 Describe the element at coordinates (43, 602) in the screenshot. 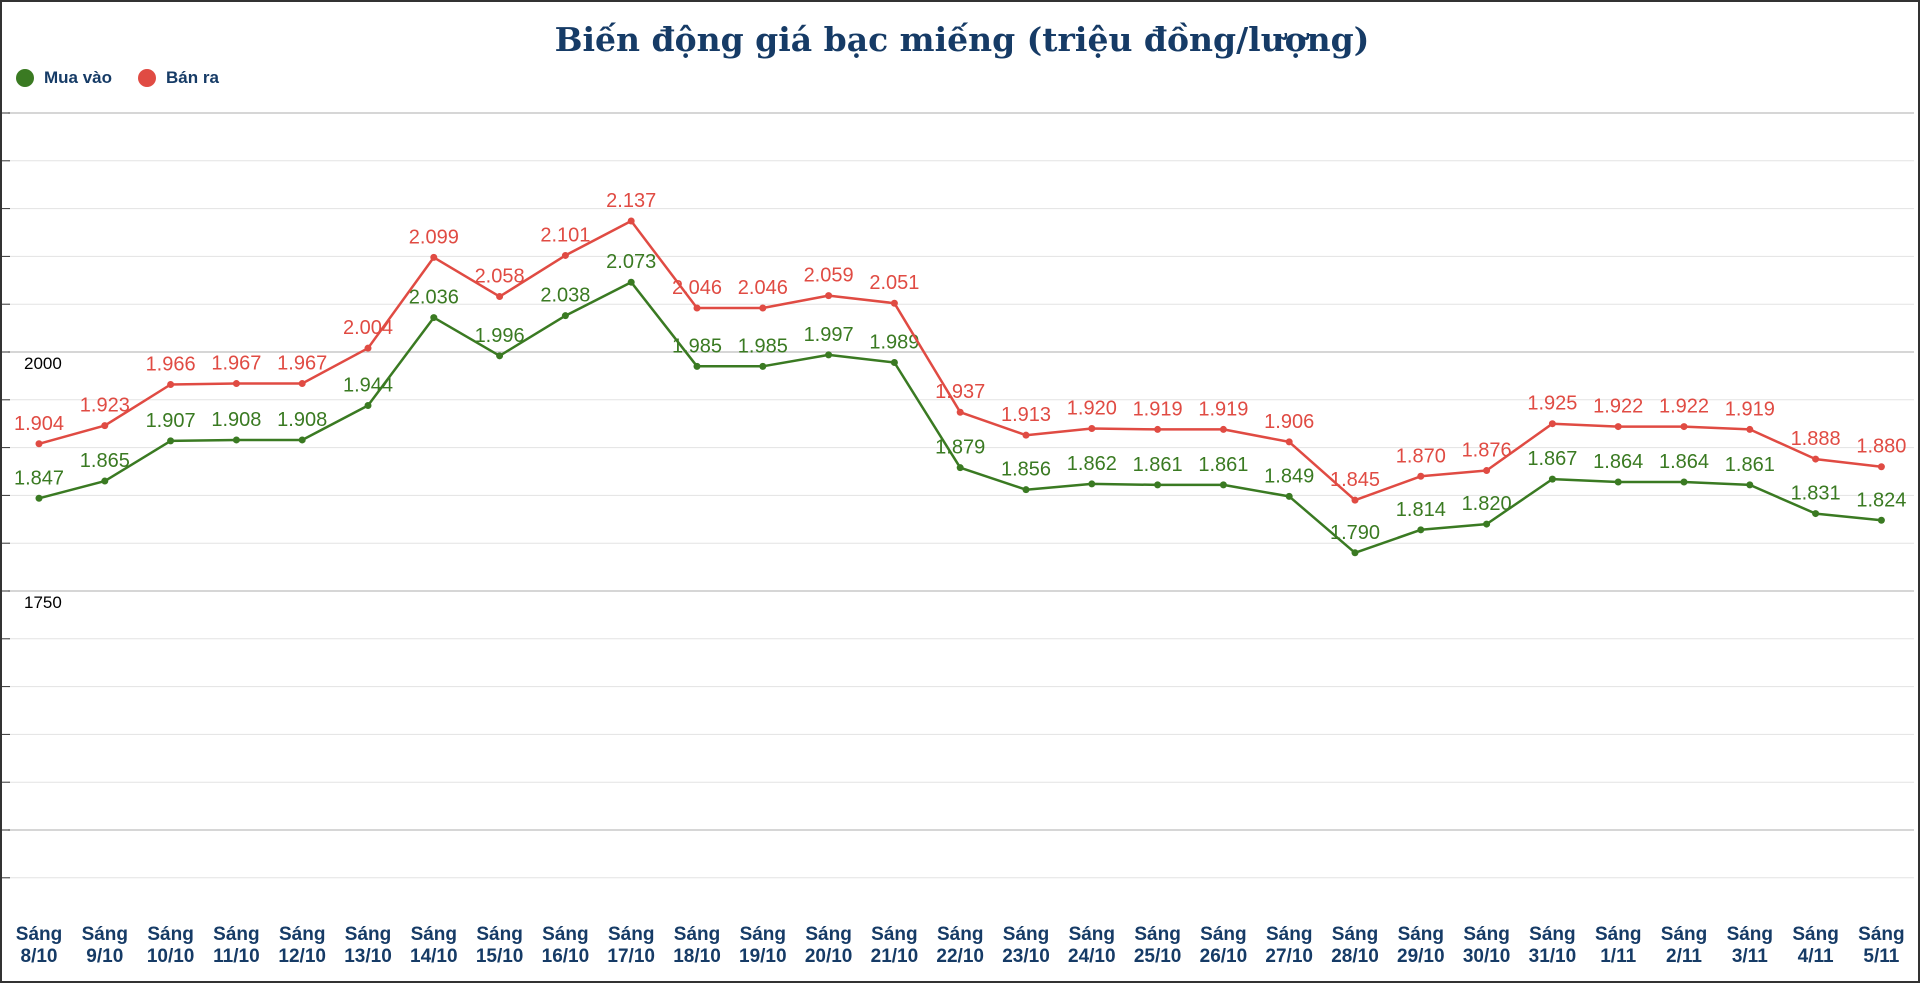

I see `y-tick-label: 1750` at that location.